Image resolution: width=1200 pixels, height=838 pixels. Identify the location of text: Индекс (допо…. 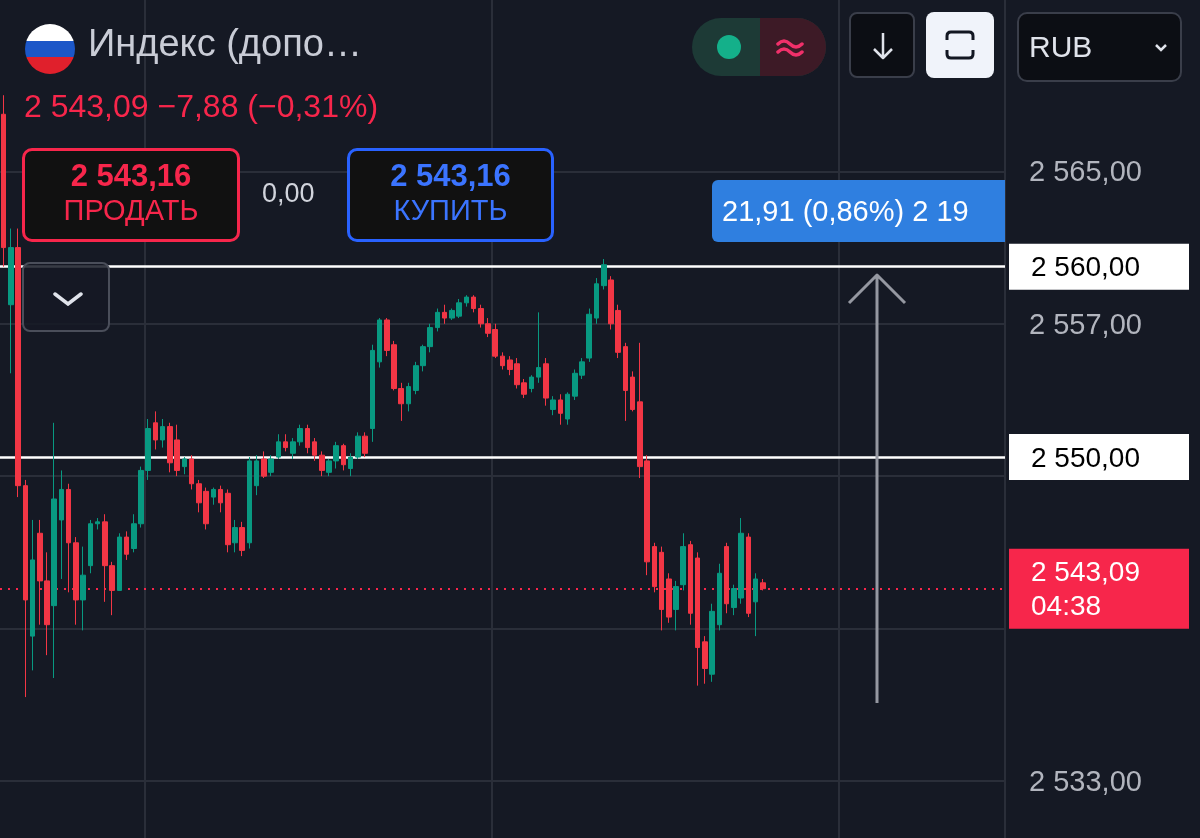
(225, 43).